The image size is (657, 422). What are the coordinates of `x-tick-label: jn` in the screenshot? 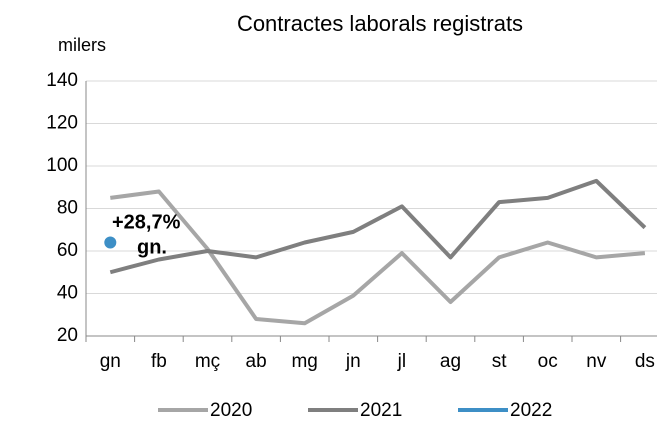 It's located at (353, 361).